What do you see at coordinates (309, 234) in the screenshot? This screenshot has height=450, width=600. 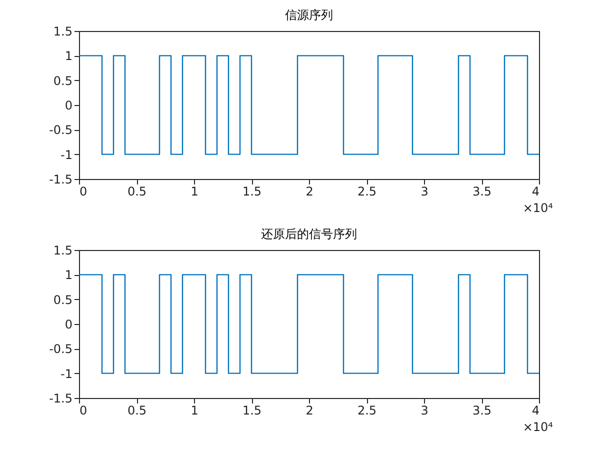 I see `chart-title: 还原后的信号序列` at bounding box center [309, 234].